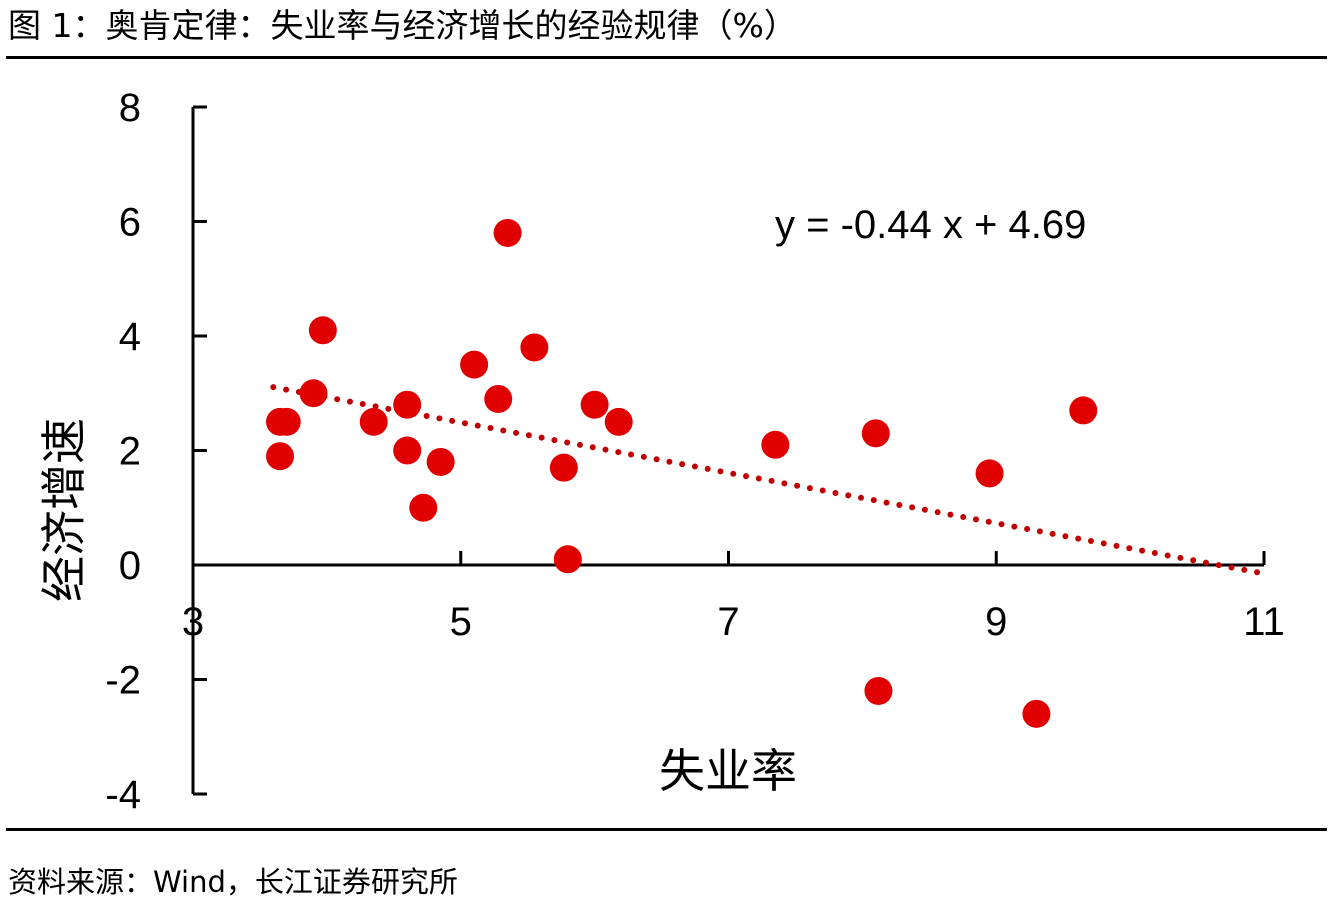 This screenshot has height=909, width=1333. Describe the element at coordinates (123, 681) in the screenshot. I see `y-tick-label: -2` at that location.